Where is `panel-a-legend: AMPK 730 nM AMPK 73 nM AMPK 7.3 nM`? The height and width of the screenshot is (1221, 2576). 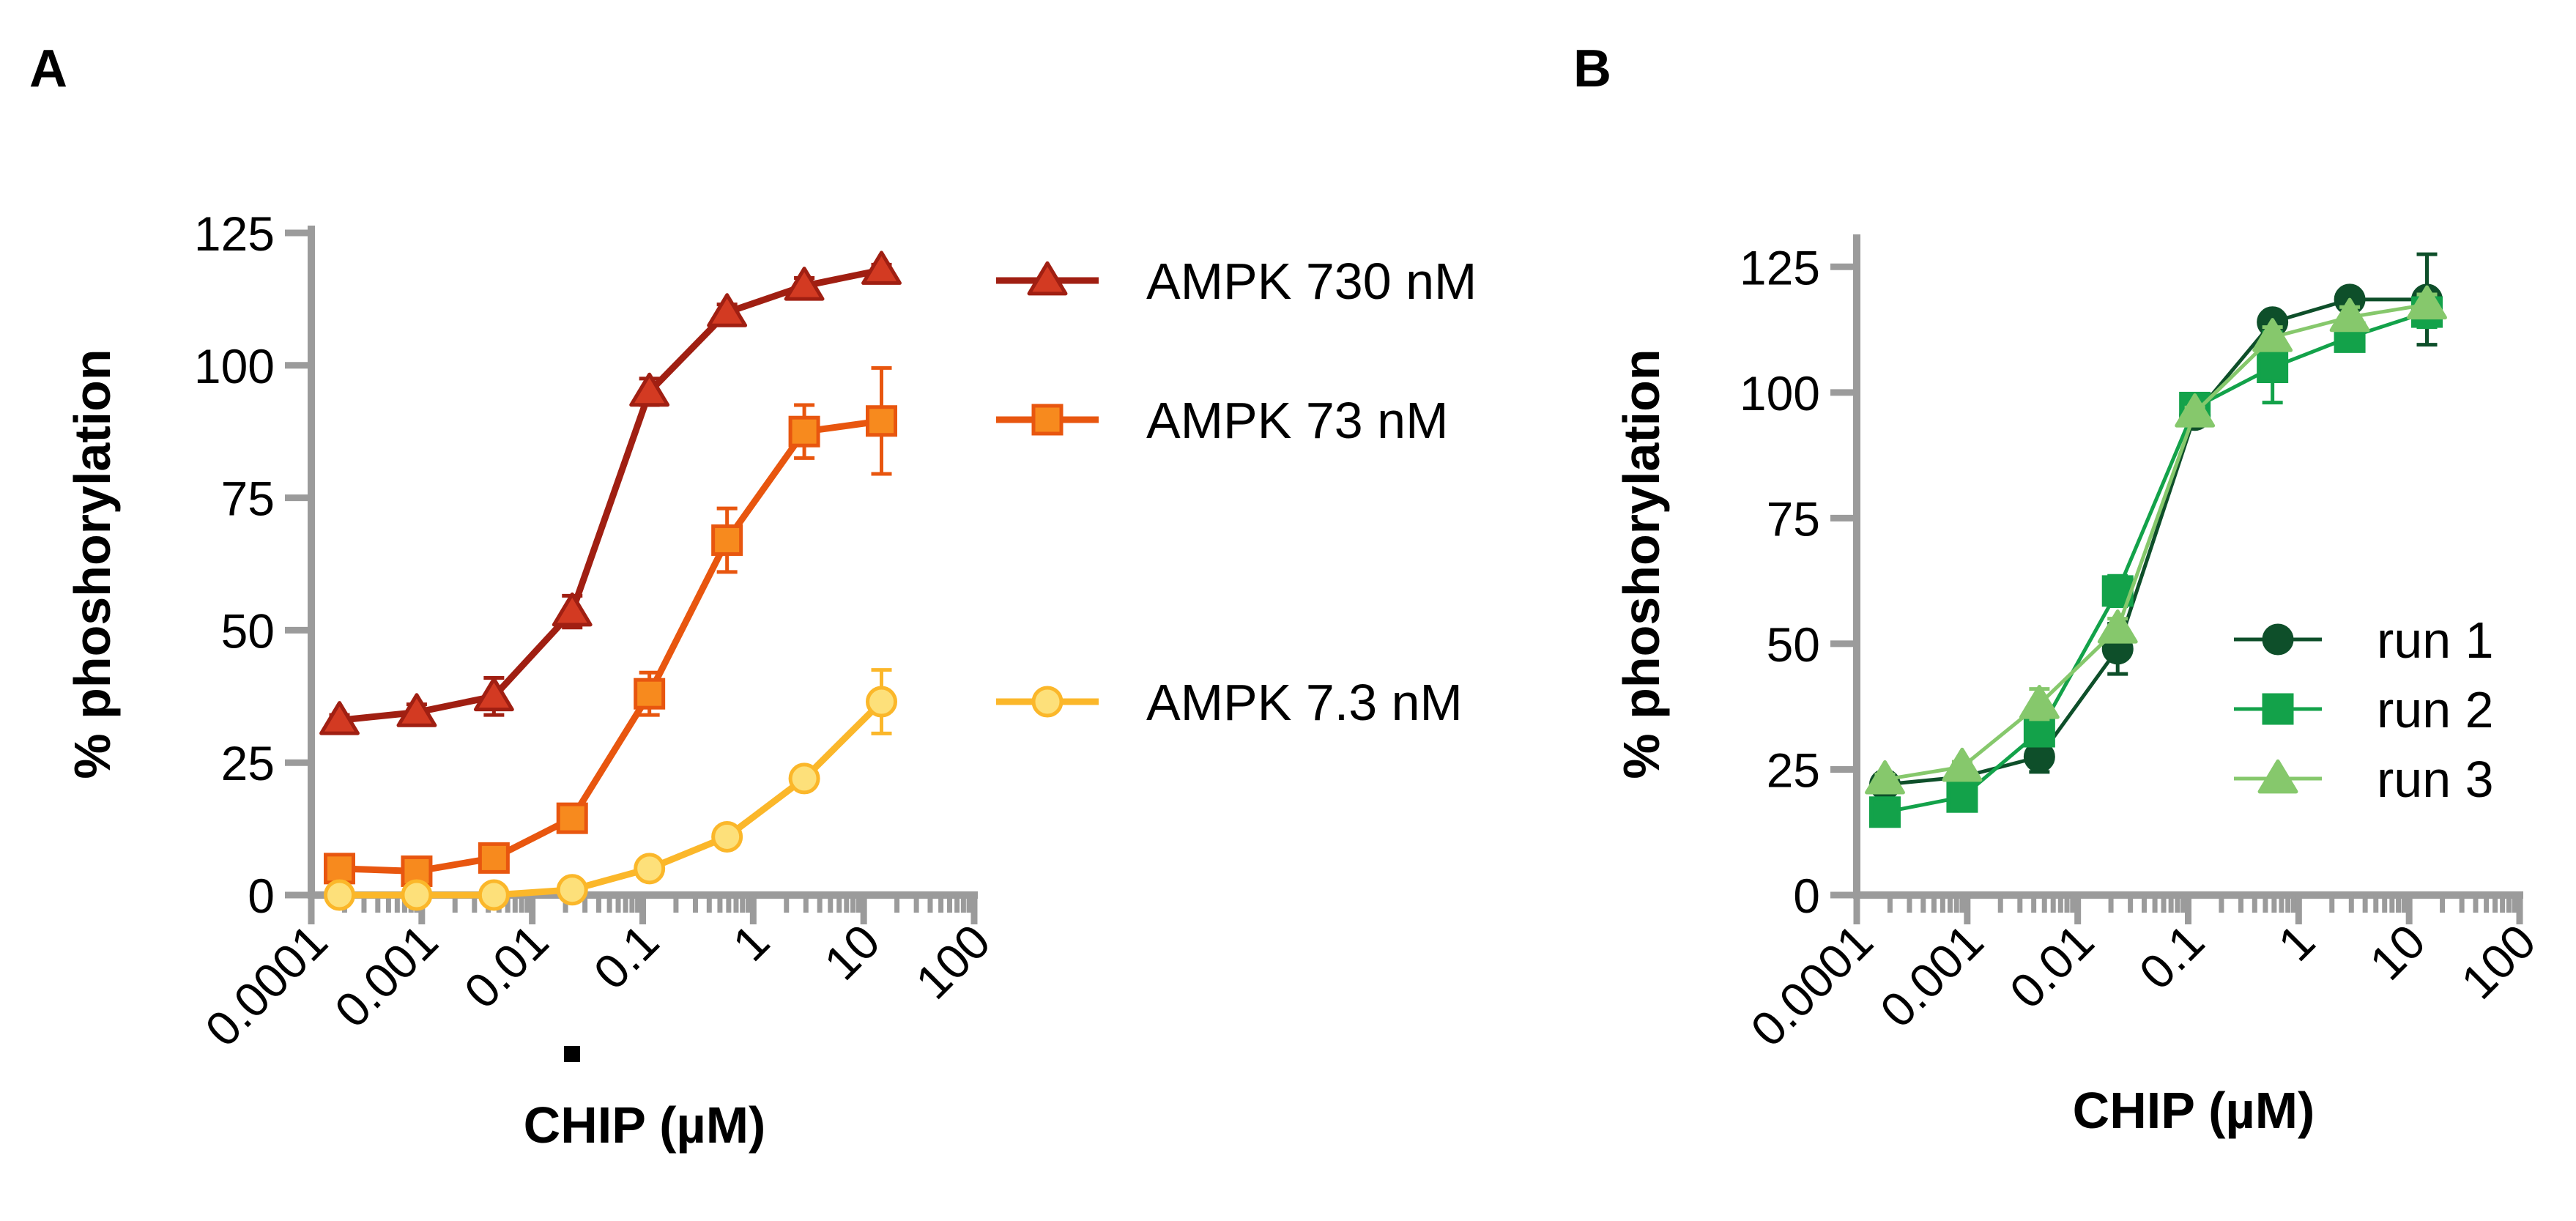
panel-a-legend: AMPK 730 nM AMPK 73 nM AMPK 7.3 nM is located at coordinates (1236, 492).